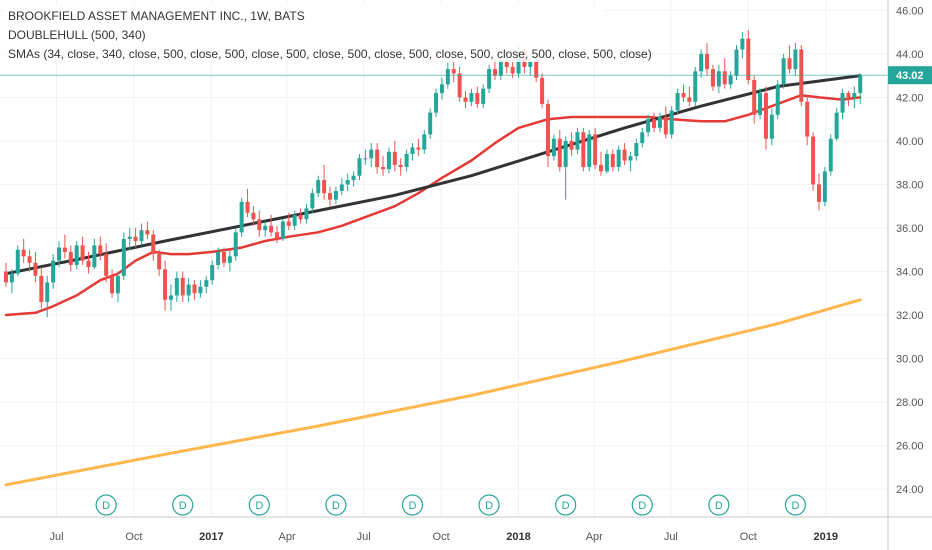 The image size is (932, 550). What do you see at coordinates (910, 360) in the screenshot?
I see `y-tick-label: 30.00` at bounding box center [910, 360].